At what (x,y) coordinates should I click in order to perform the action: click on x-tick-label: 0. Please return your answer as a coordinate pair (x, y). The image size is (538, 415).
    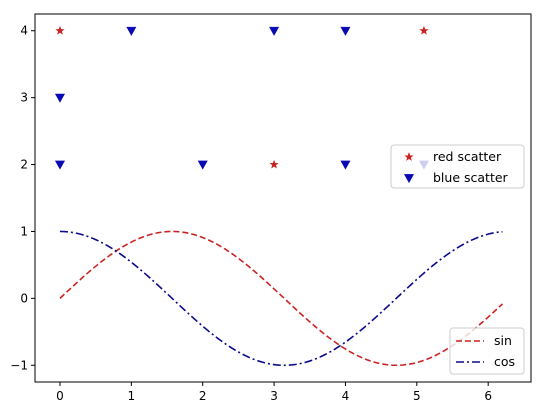
    Looking at the image, I should click on (60, 396).